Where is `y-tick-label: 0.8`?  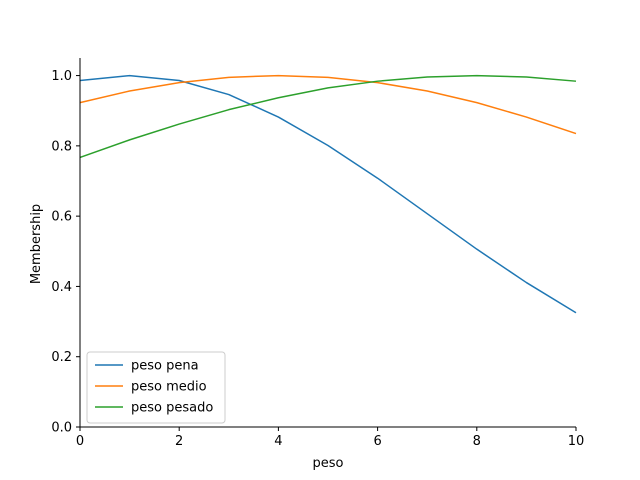
y-tick-label: 0.8 is located at coordinates (61, 146).